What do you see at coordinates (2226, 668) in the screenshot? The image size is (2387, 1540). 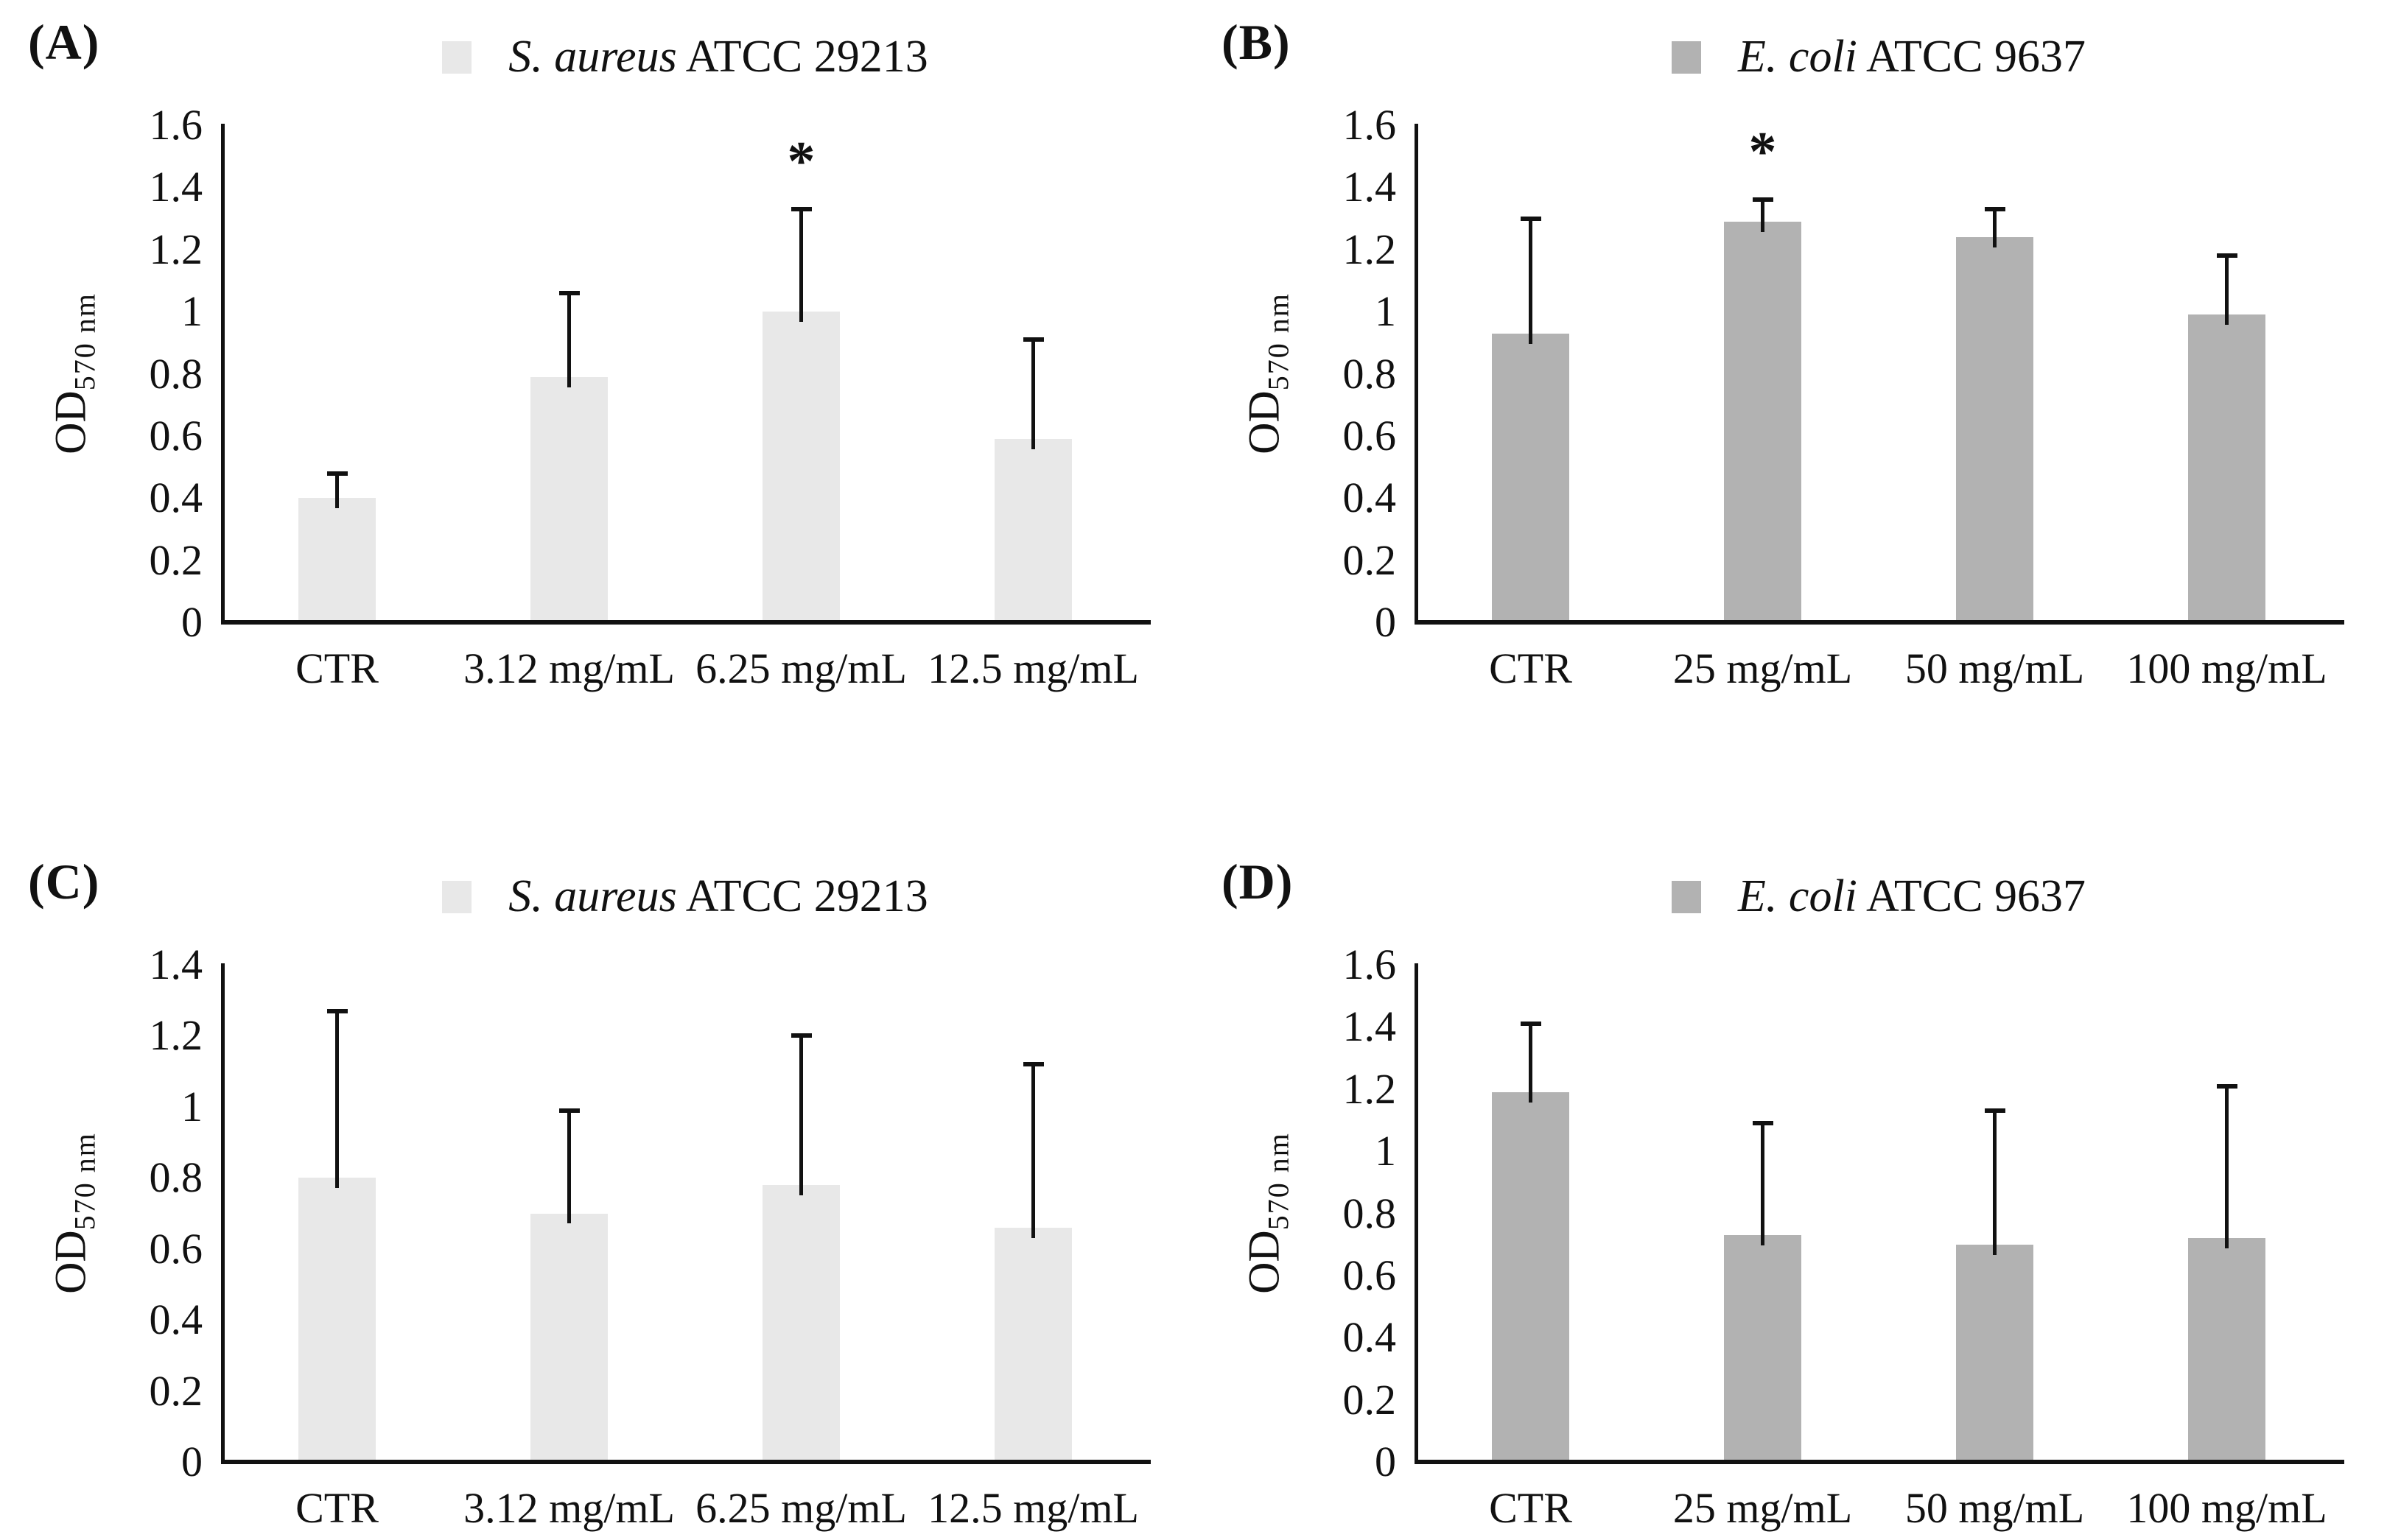 I see `x-tick-label: 100 mg/mL` at bounding box center [2226, 668].